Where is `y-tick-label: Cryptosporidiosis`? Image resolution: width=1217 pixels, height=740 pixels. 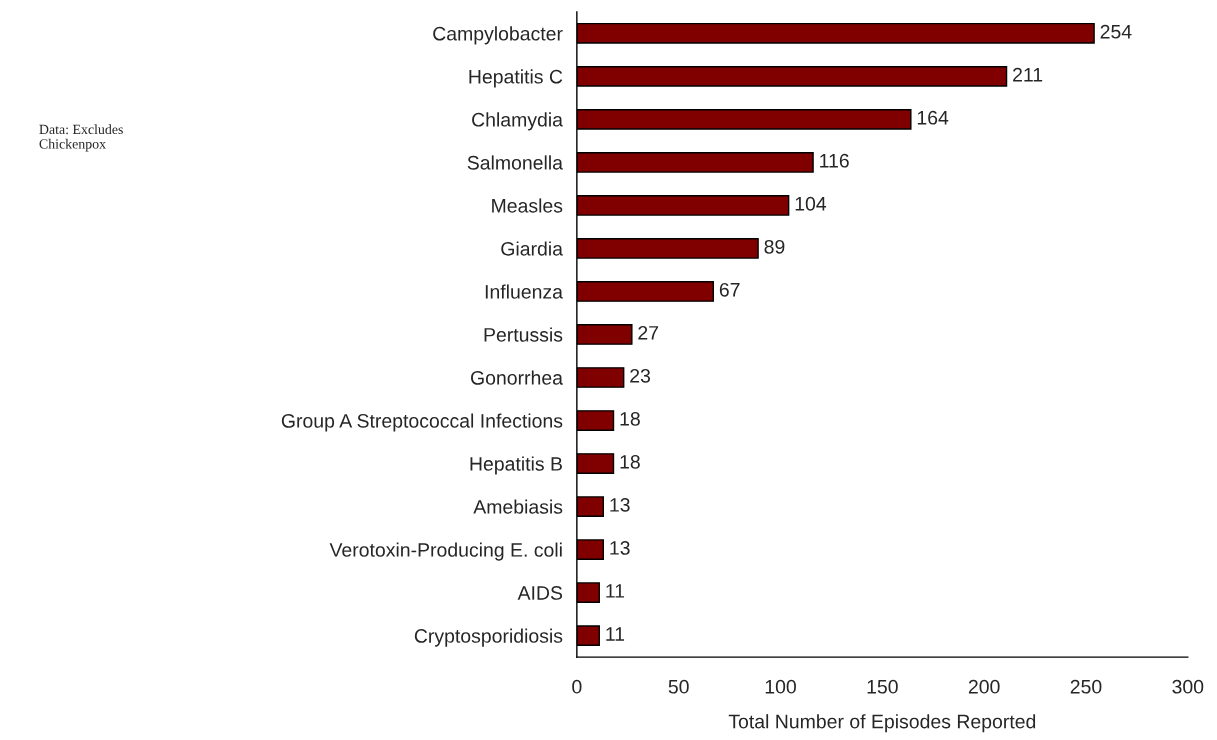 y-tick-label: Cryptosporidiosis is located at coordinates (488, 637).